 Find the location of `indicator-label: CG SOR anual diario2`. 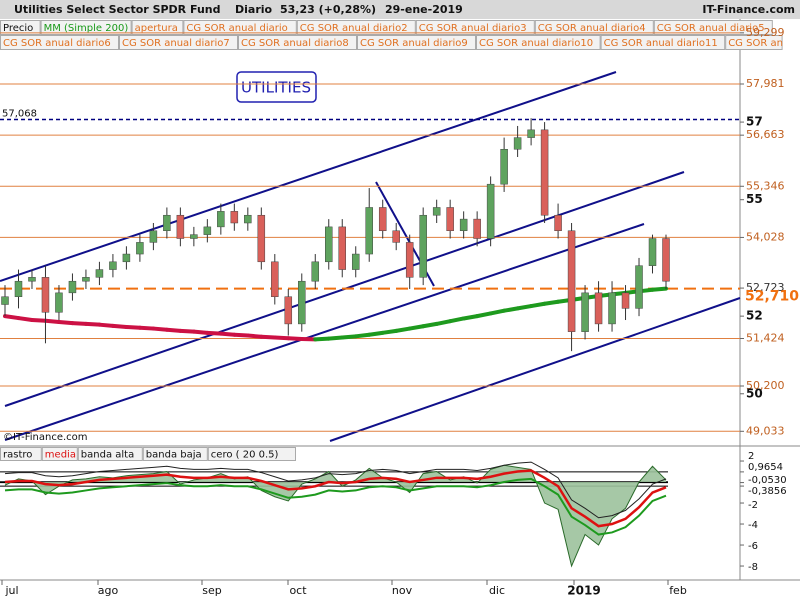

indicator-label: CG SOR anual diario2 is located at coordinates (354, 28).